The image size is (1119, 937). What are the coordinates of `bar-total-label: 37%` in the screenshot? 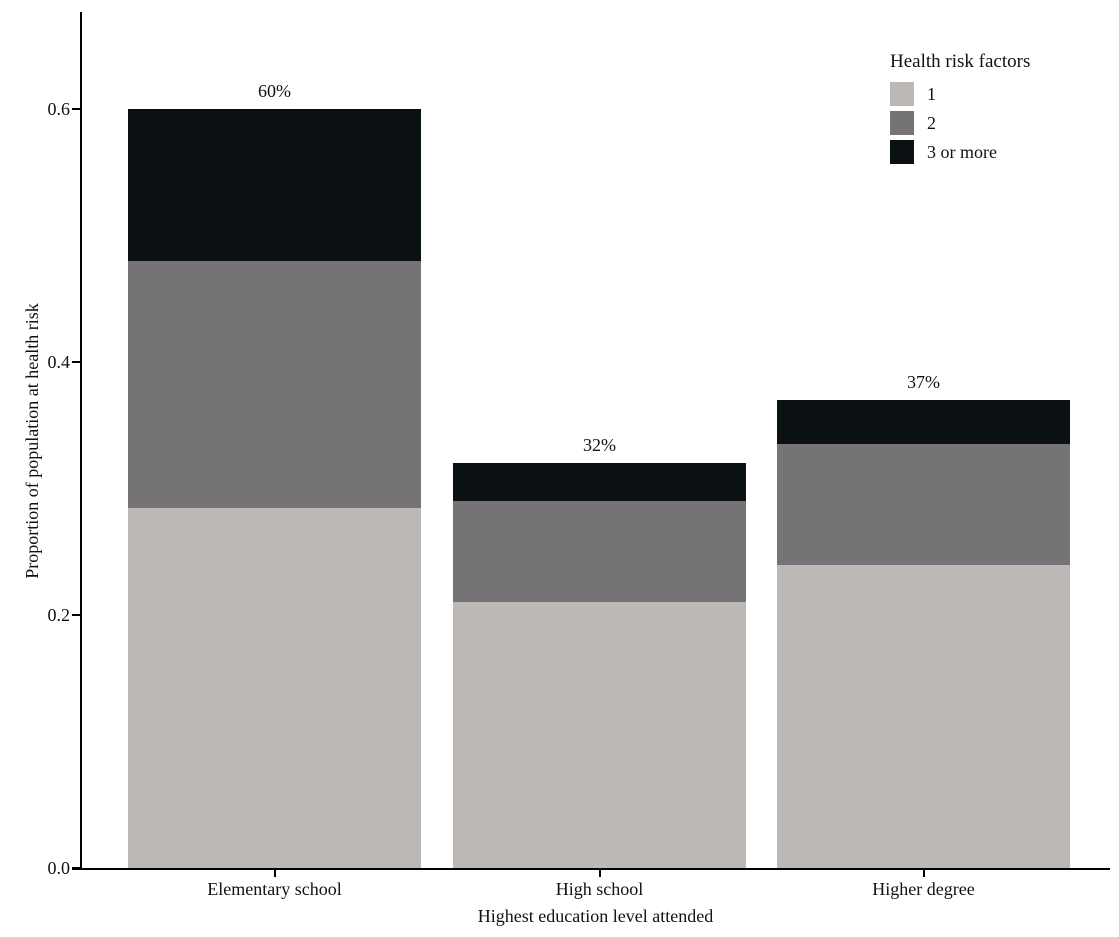 It's located at (923, 382).